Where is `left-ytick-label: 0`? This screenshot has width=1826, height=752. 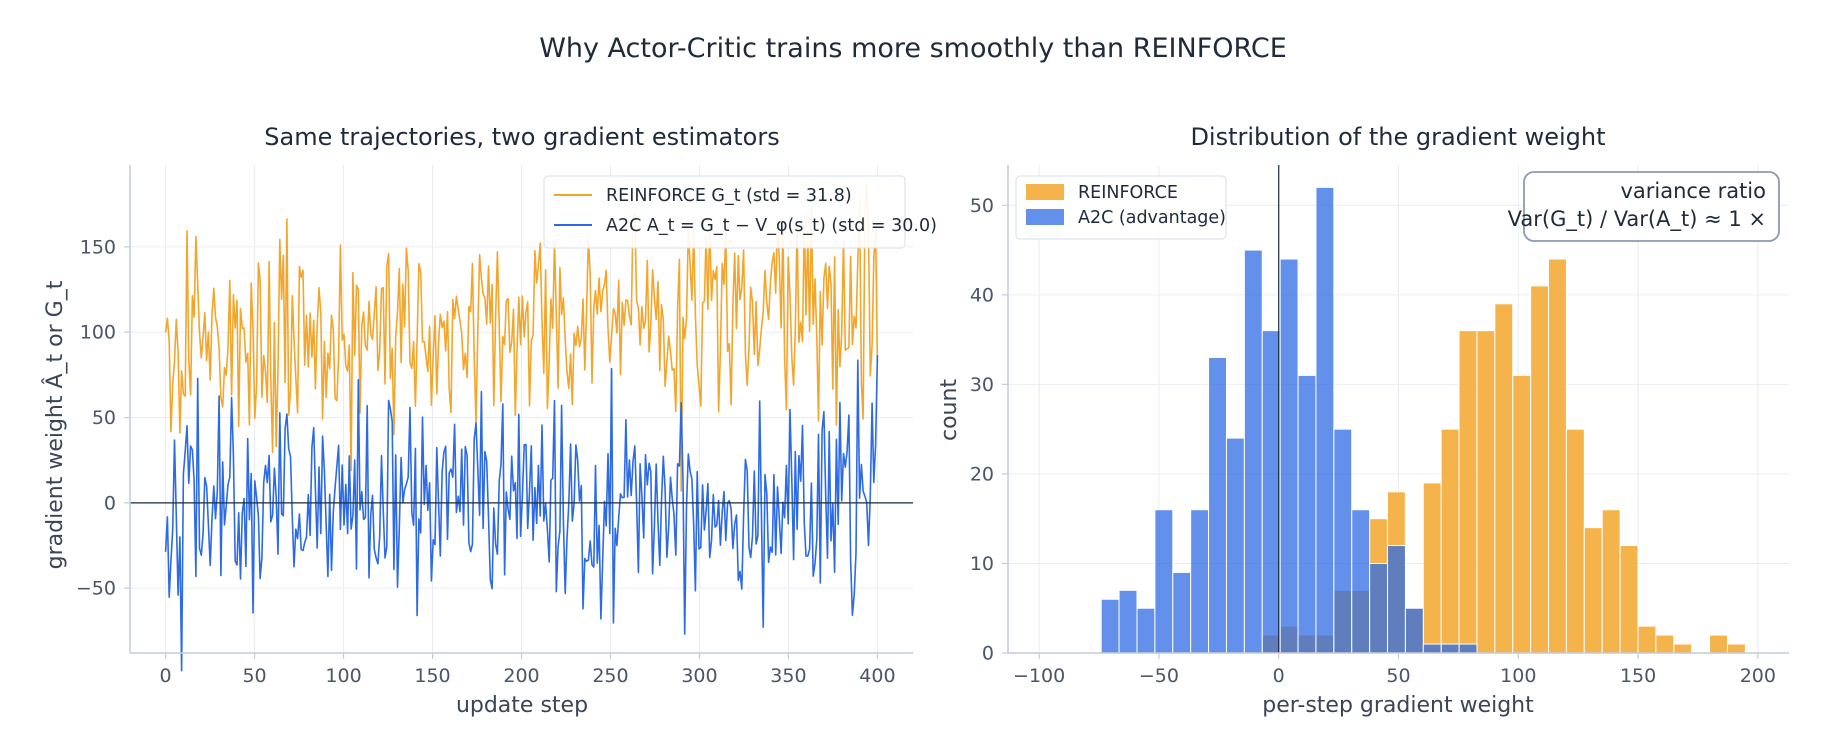 left-ytick-label: 0 is located at coordinates (110, 503).